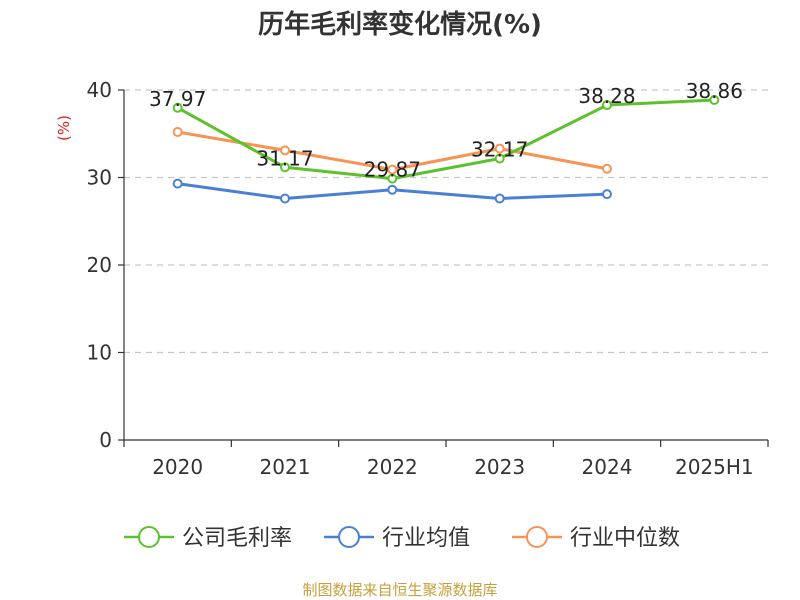  I want to click on x-tick-label: 2023, so click(499, 467).